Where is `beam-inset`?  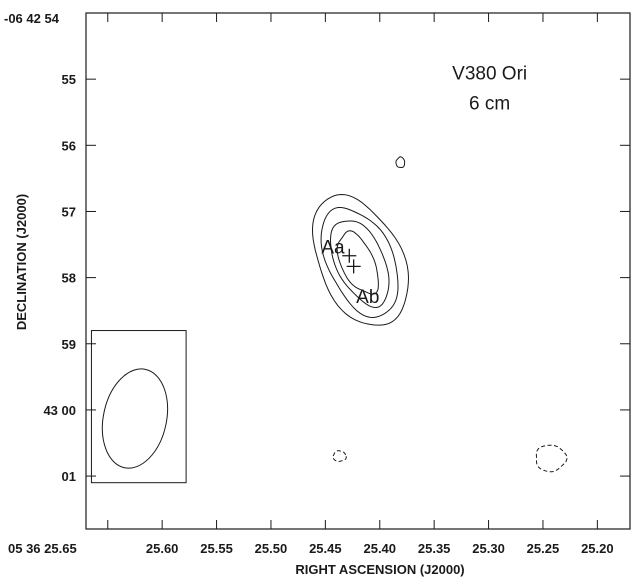 beam-inset is located at coordinates (138, 407).